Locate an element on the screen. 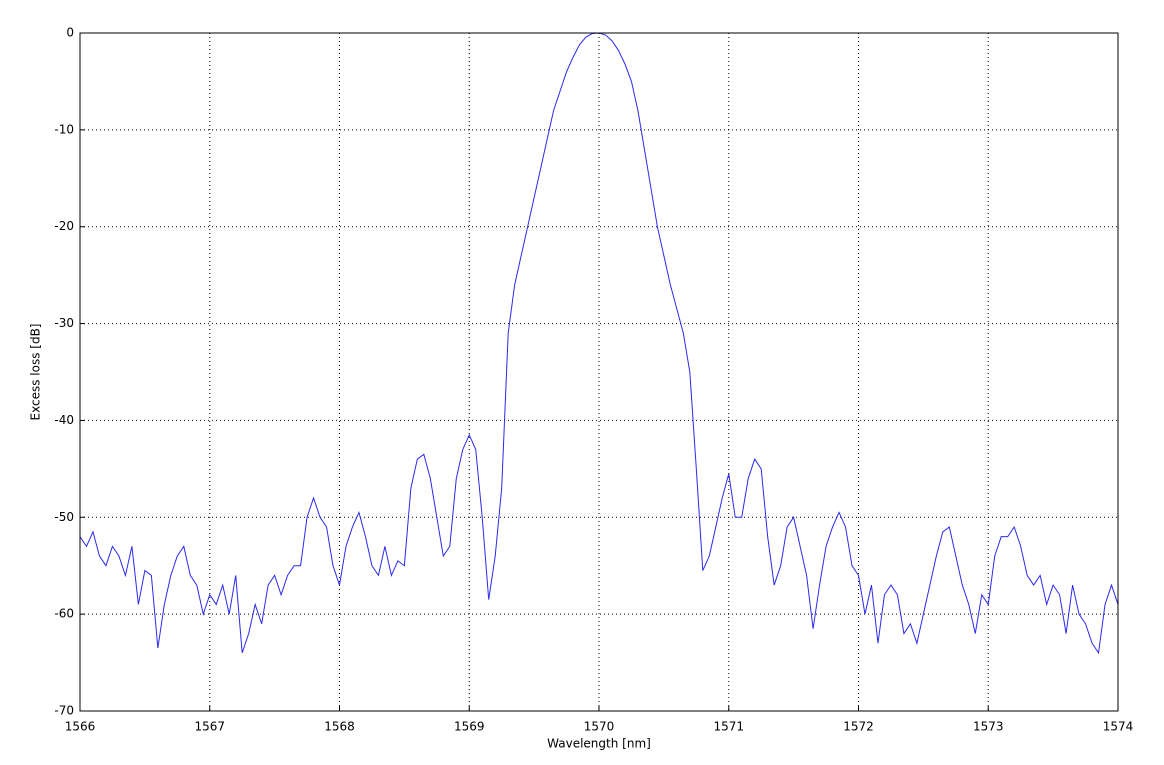  x-tick-label: 1570 is located at coordinates (599, 727).